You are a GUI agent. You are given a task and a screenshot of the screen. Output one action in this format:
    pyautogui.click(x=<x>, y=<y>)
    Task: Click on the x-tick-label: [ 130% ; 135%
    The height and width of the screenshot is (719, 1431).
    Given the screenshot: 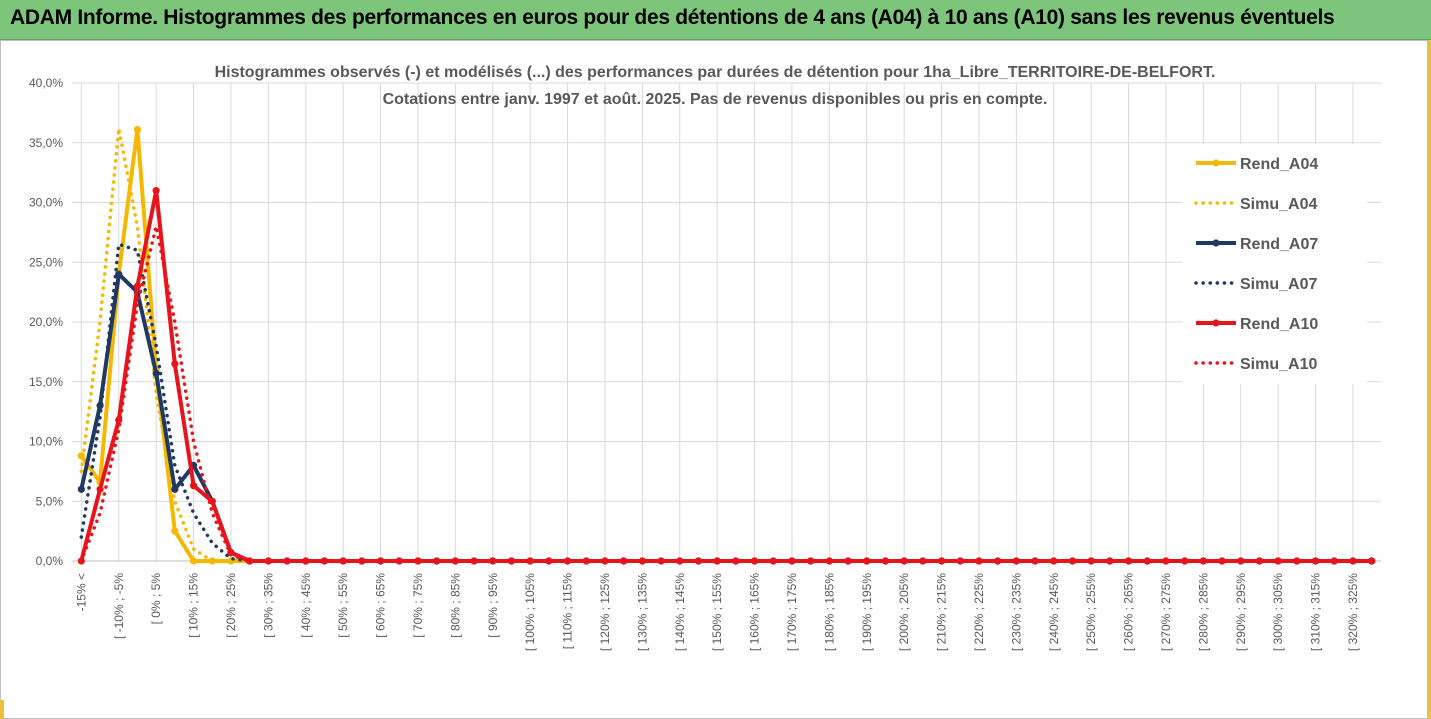 What is the action you would take?
    pyautogui.click(x=642, y=612)
    